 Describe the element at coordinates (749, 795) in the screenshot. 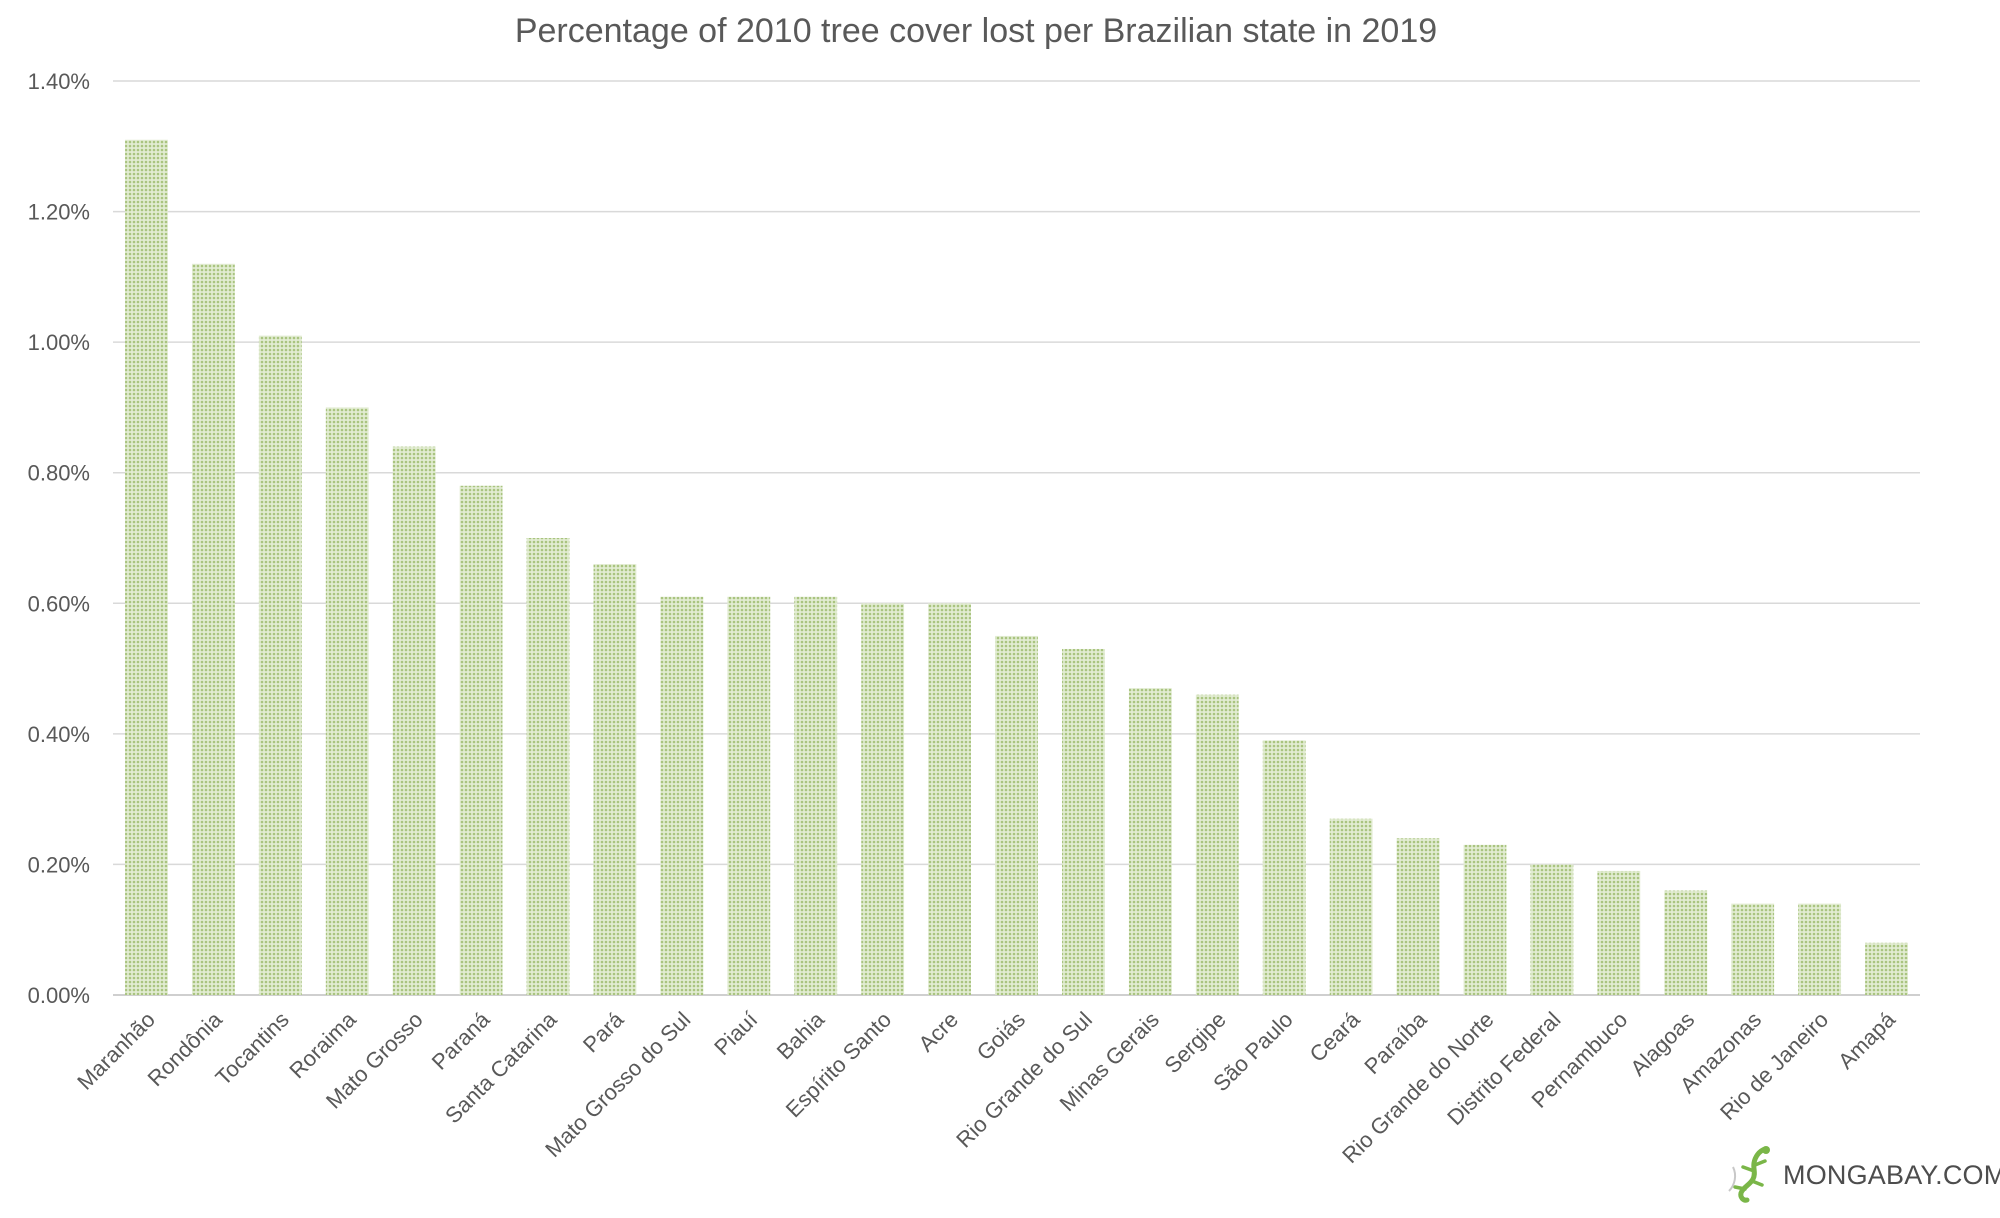

I see `bar-piauí` at that location.